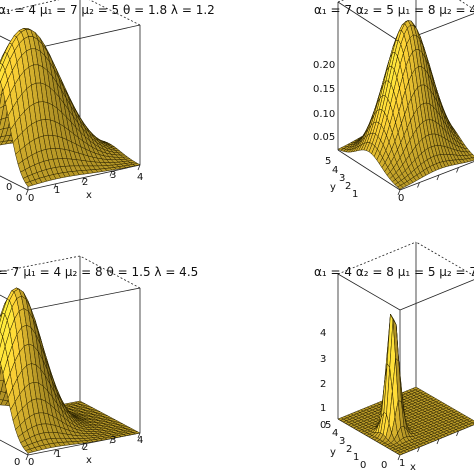 This screenshot has width=474, height=474. What do you see at coordinates (333, 187) in the screenshot?
I see `panel-2-ylabel: y` at bounding box center [333, 187].